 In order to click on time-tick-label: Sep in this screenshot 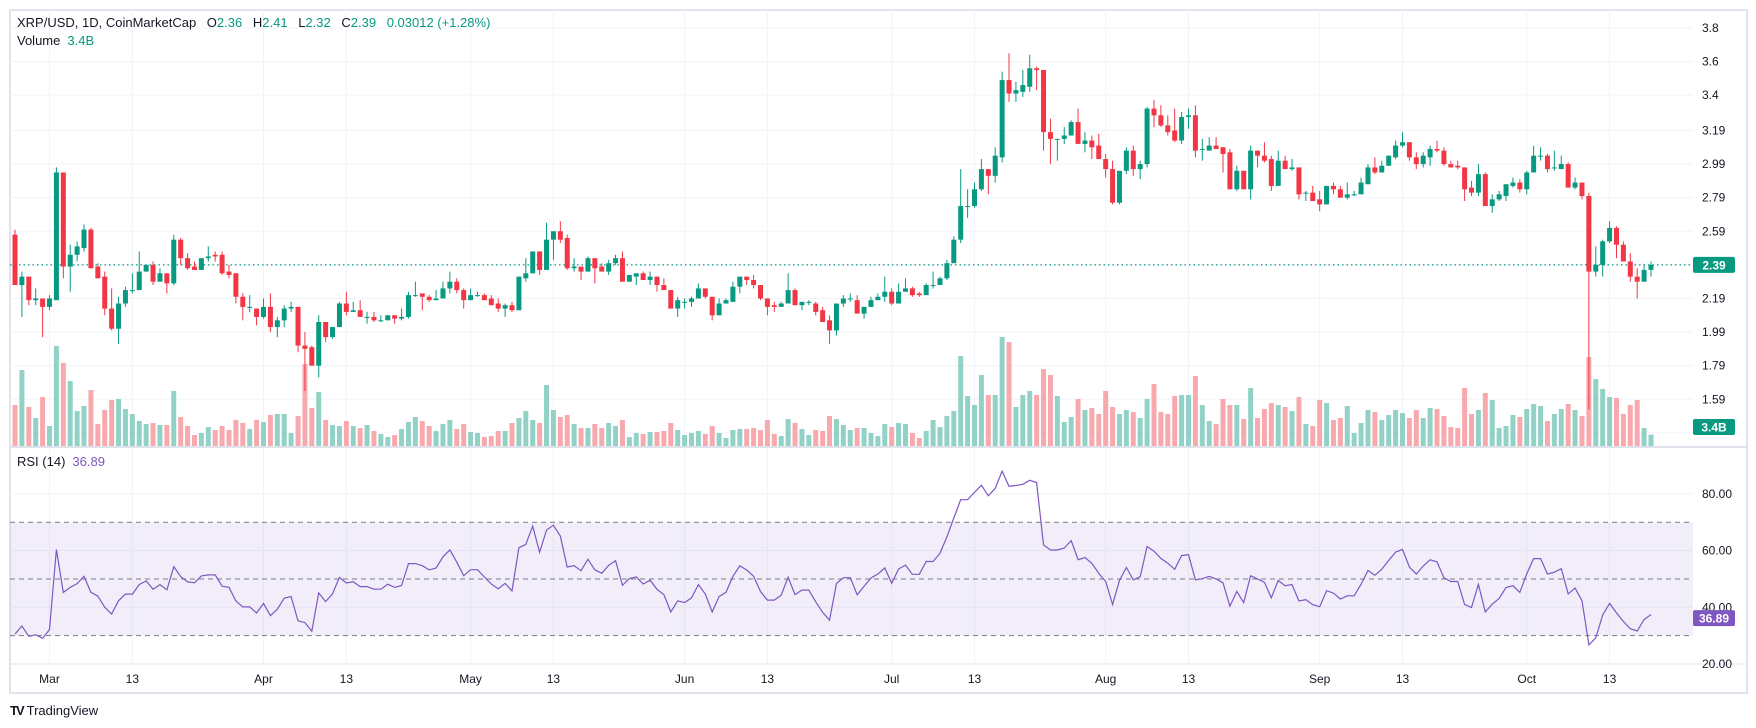, I will do `click(1320, 679)`.